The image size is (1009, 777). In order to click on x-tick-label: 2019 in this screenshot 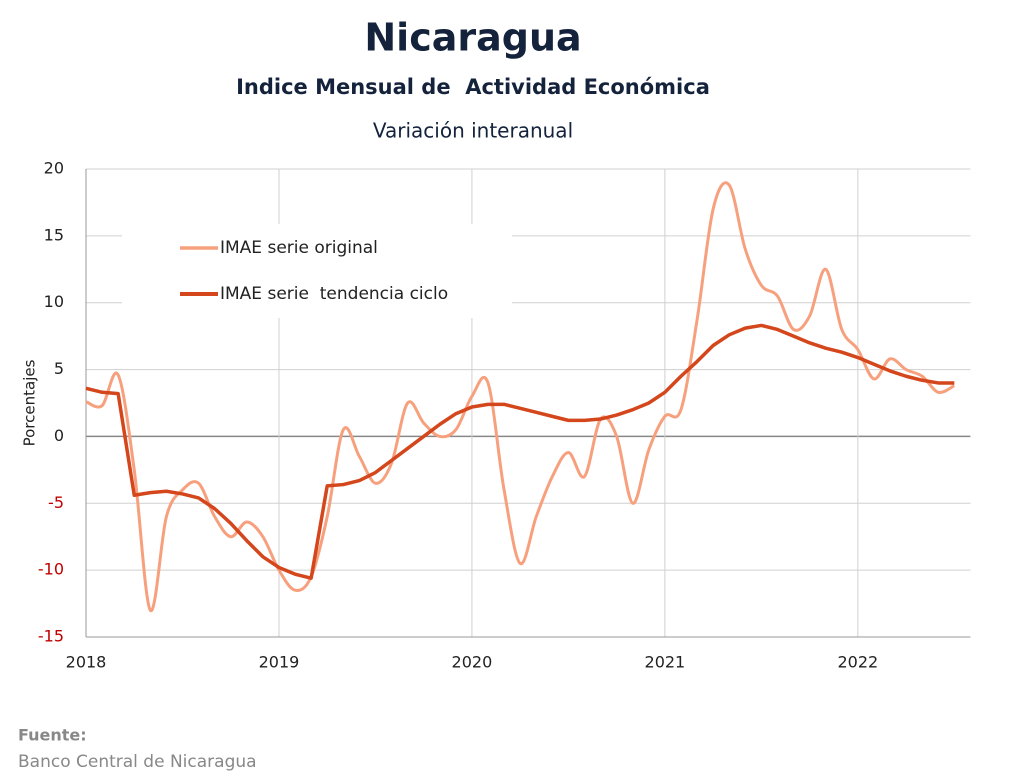, I will do `click(279, 662)`.